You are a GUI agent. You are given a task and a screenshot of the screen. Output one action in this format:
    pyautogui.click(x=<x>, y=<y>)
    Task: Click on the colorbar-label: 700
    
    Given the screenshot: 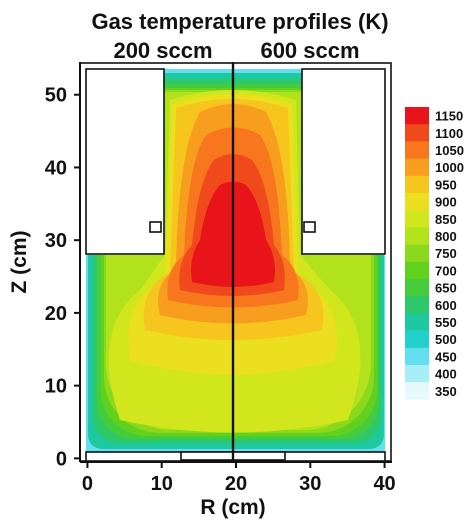 What is the action you would take?
    pyautogui.click(x=446, y=270)
    